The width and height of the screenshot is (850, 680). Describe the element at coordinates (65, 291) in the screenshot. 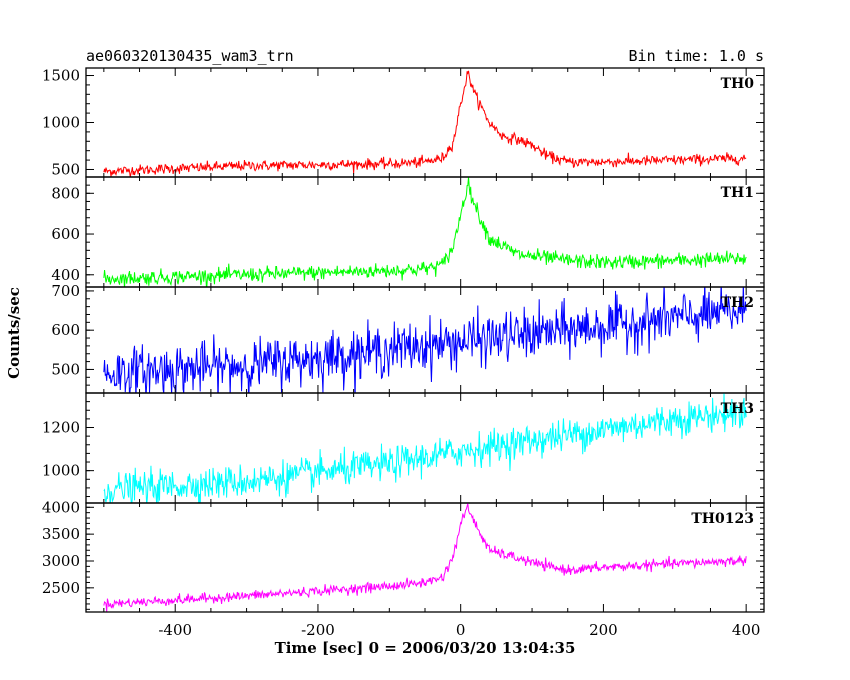

I see `y-tick-label: 700` at that location.